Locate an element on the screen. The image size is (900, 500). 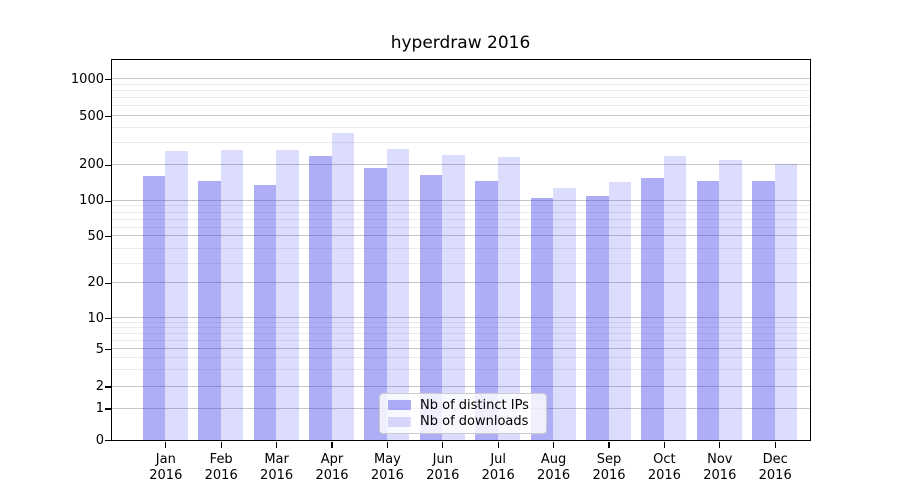
x-tick-label: Feb 2016 is located at coordinates (221, 467).